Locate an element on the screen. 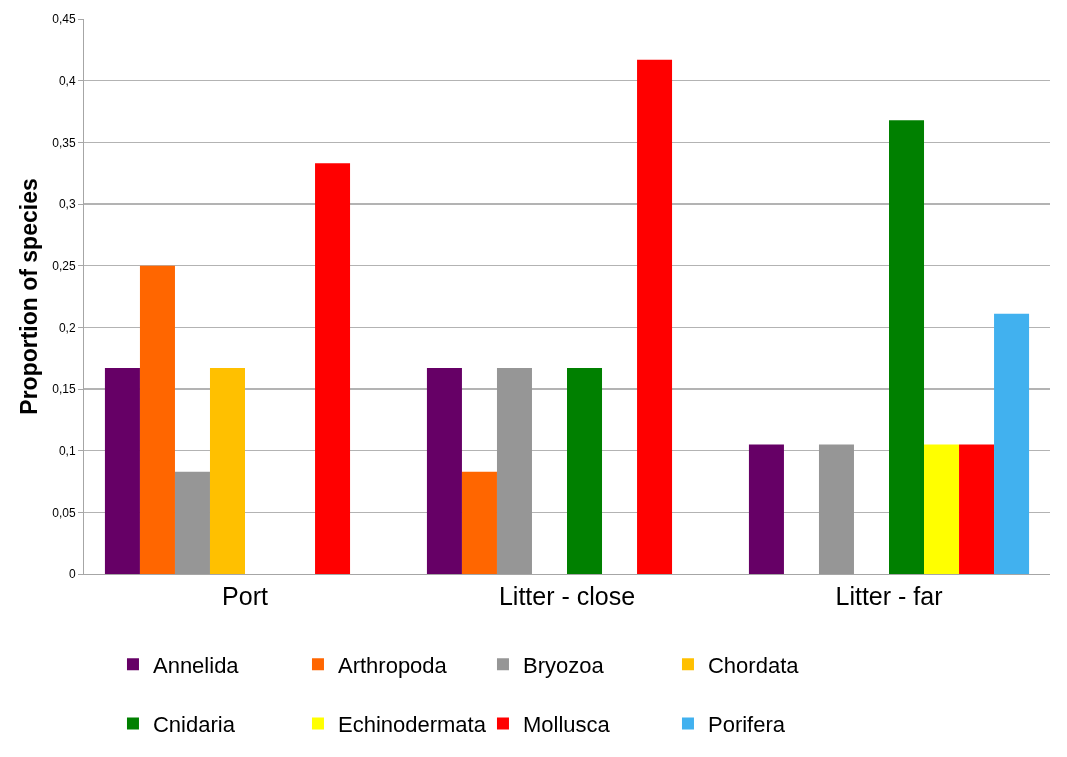 The height and width of the screenshot is (757, 1067). legend-label: Annelida is located at coordinates (196, 665).